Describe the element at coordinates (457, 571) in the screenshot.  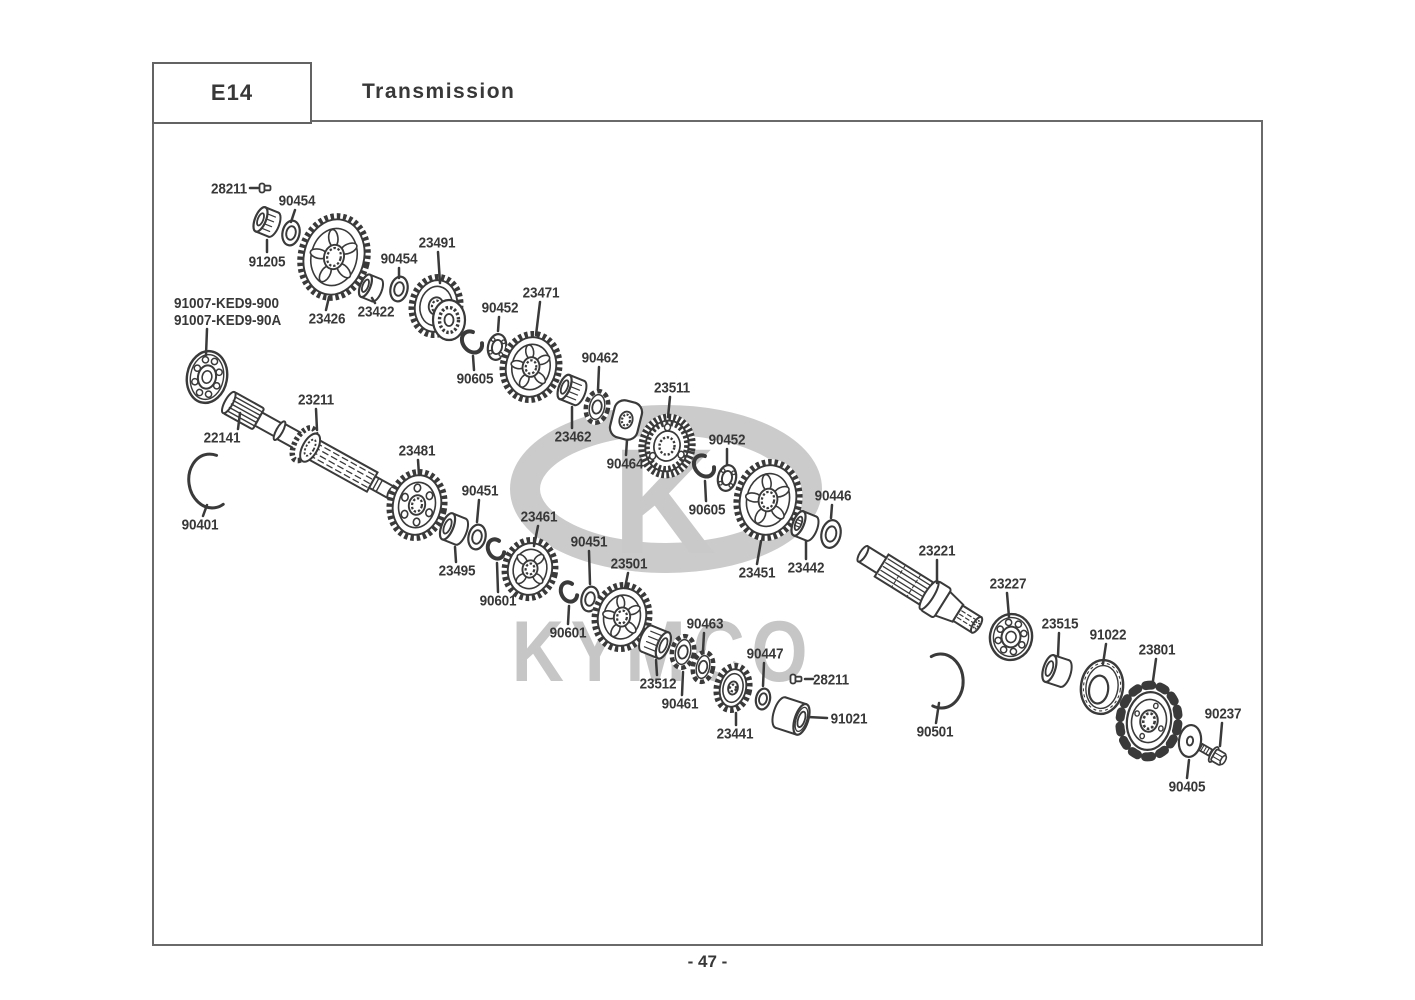
I see `part-label-23495: 23495` at that location.